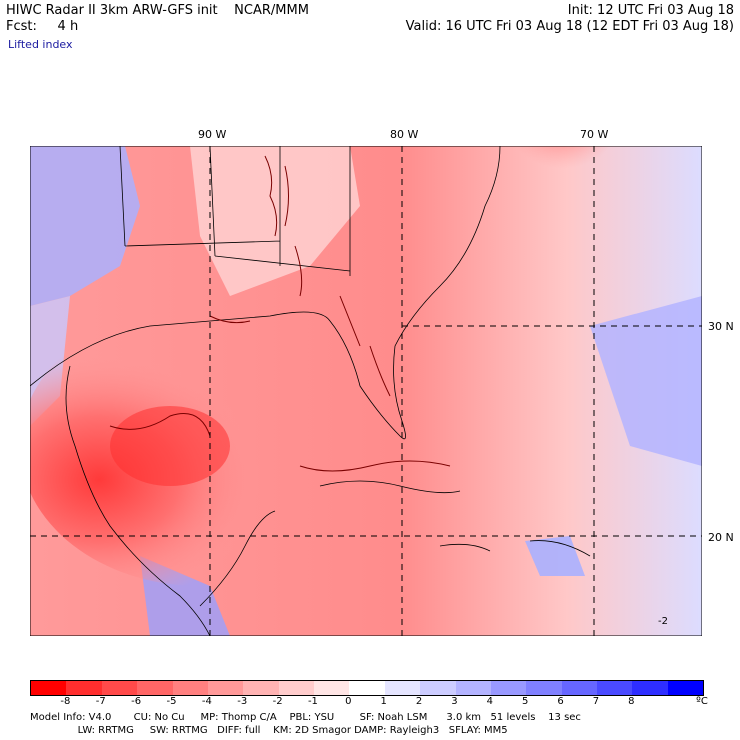  What do you see at coordinates (170, 446) in the screenshot?
I see `max-instability-core` at bounding box center [170, 446].